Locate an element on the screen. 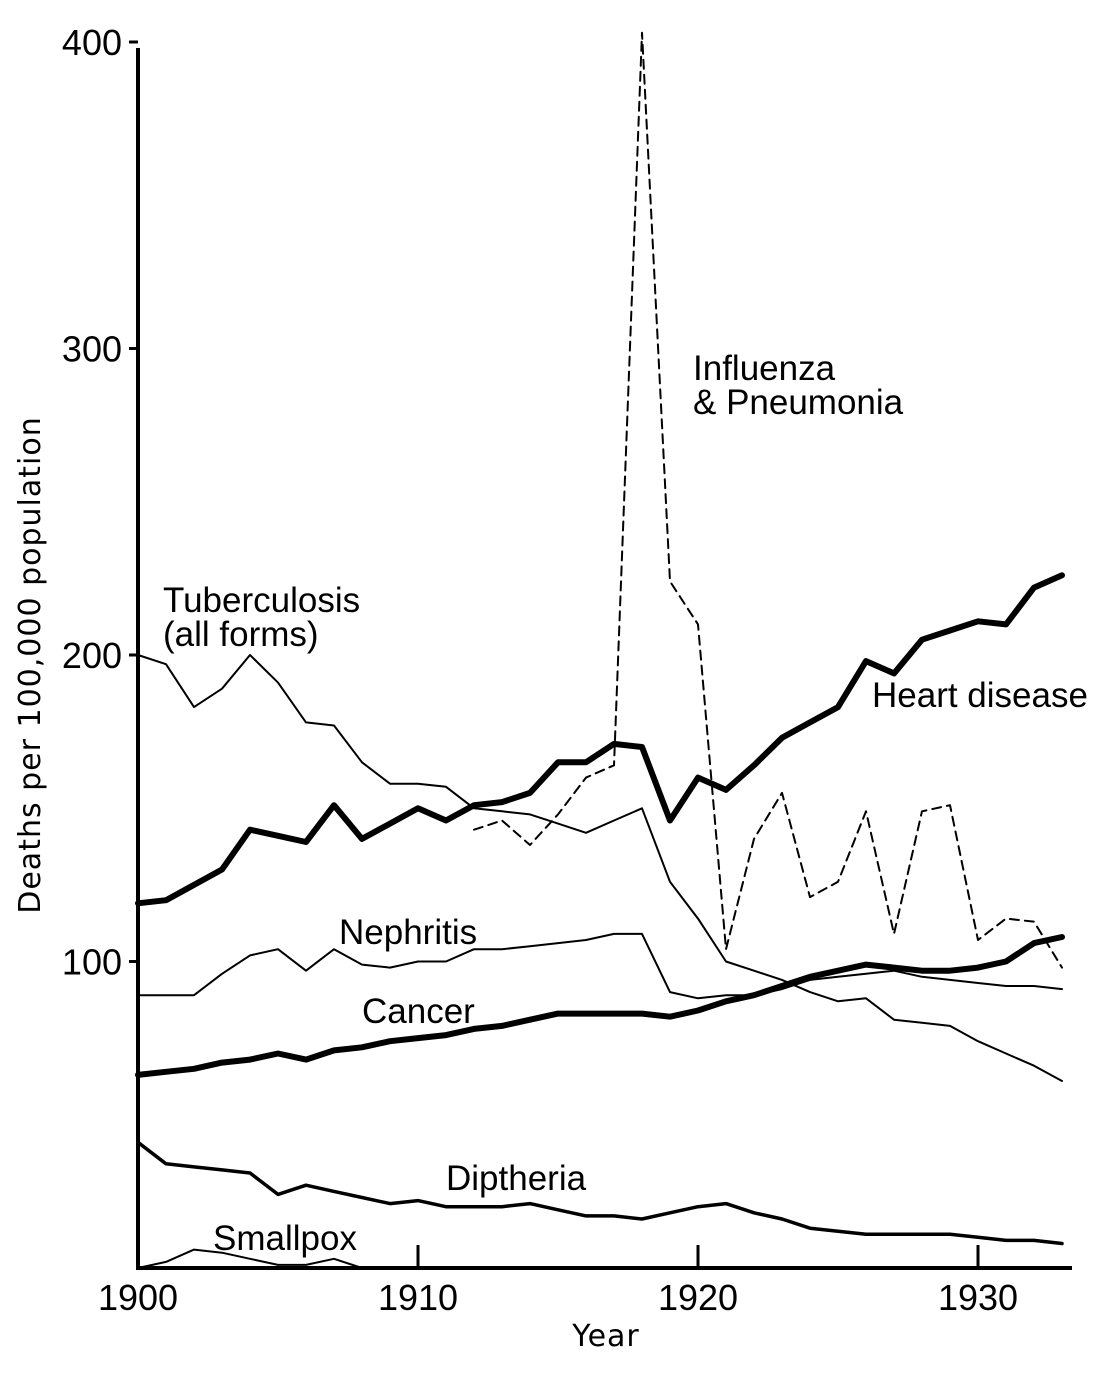 The height and width of the screenshot is (1373, 1104). series-label-nephritis: Nephritis is located at coordinates (408, 932).